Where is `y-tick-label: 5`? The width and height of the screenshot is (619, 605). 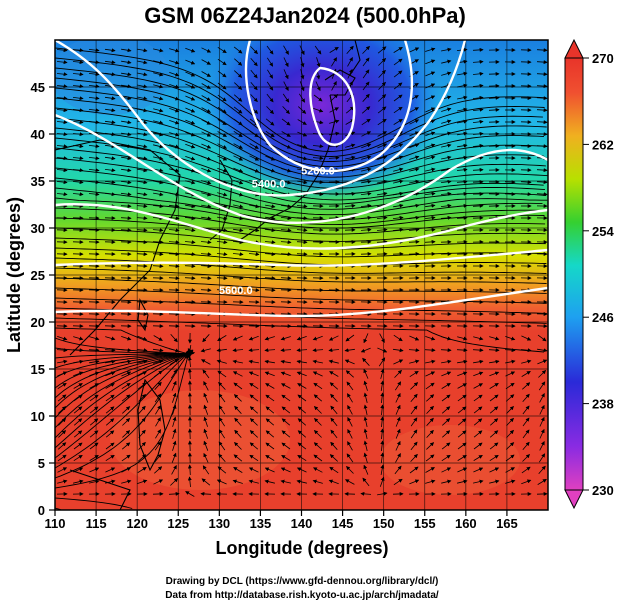 y-tick-label: 5 is located at coordinates (41, 463).